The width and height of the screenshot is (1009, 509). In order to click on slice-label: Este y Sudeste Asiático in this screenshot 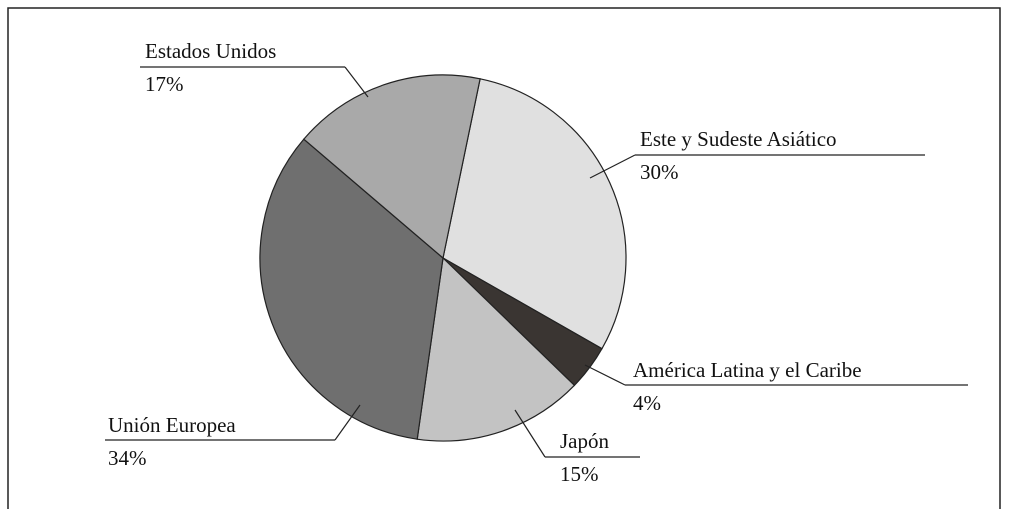, I will do `click(738, 139)`.